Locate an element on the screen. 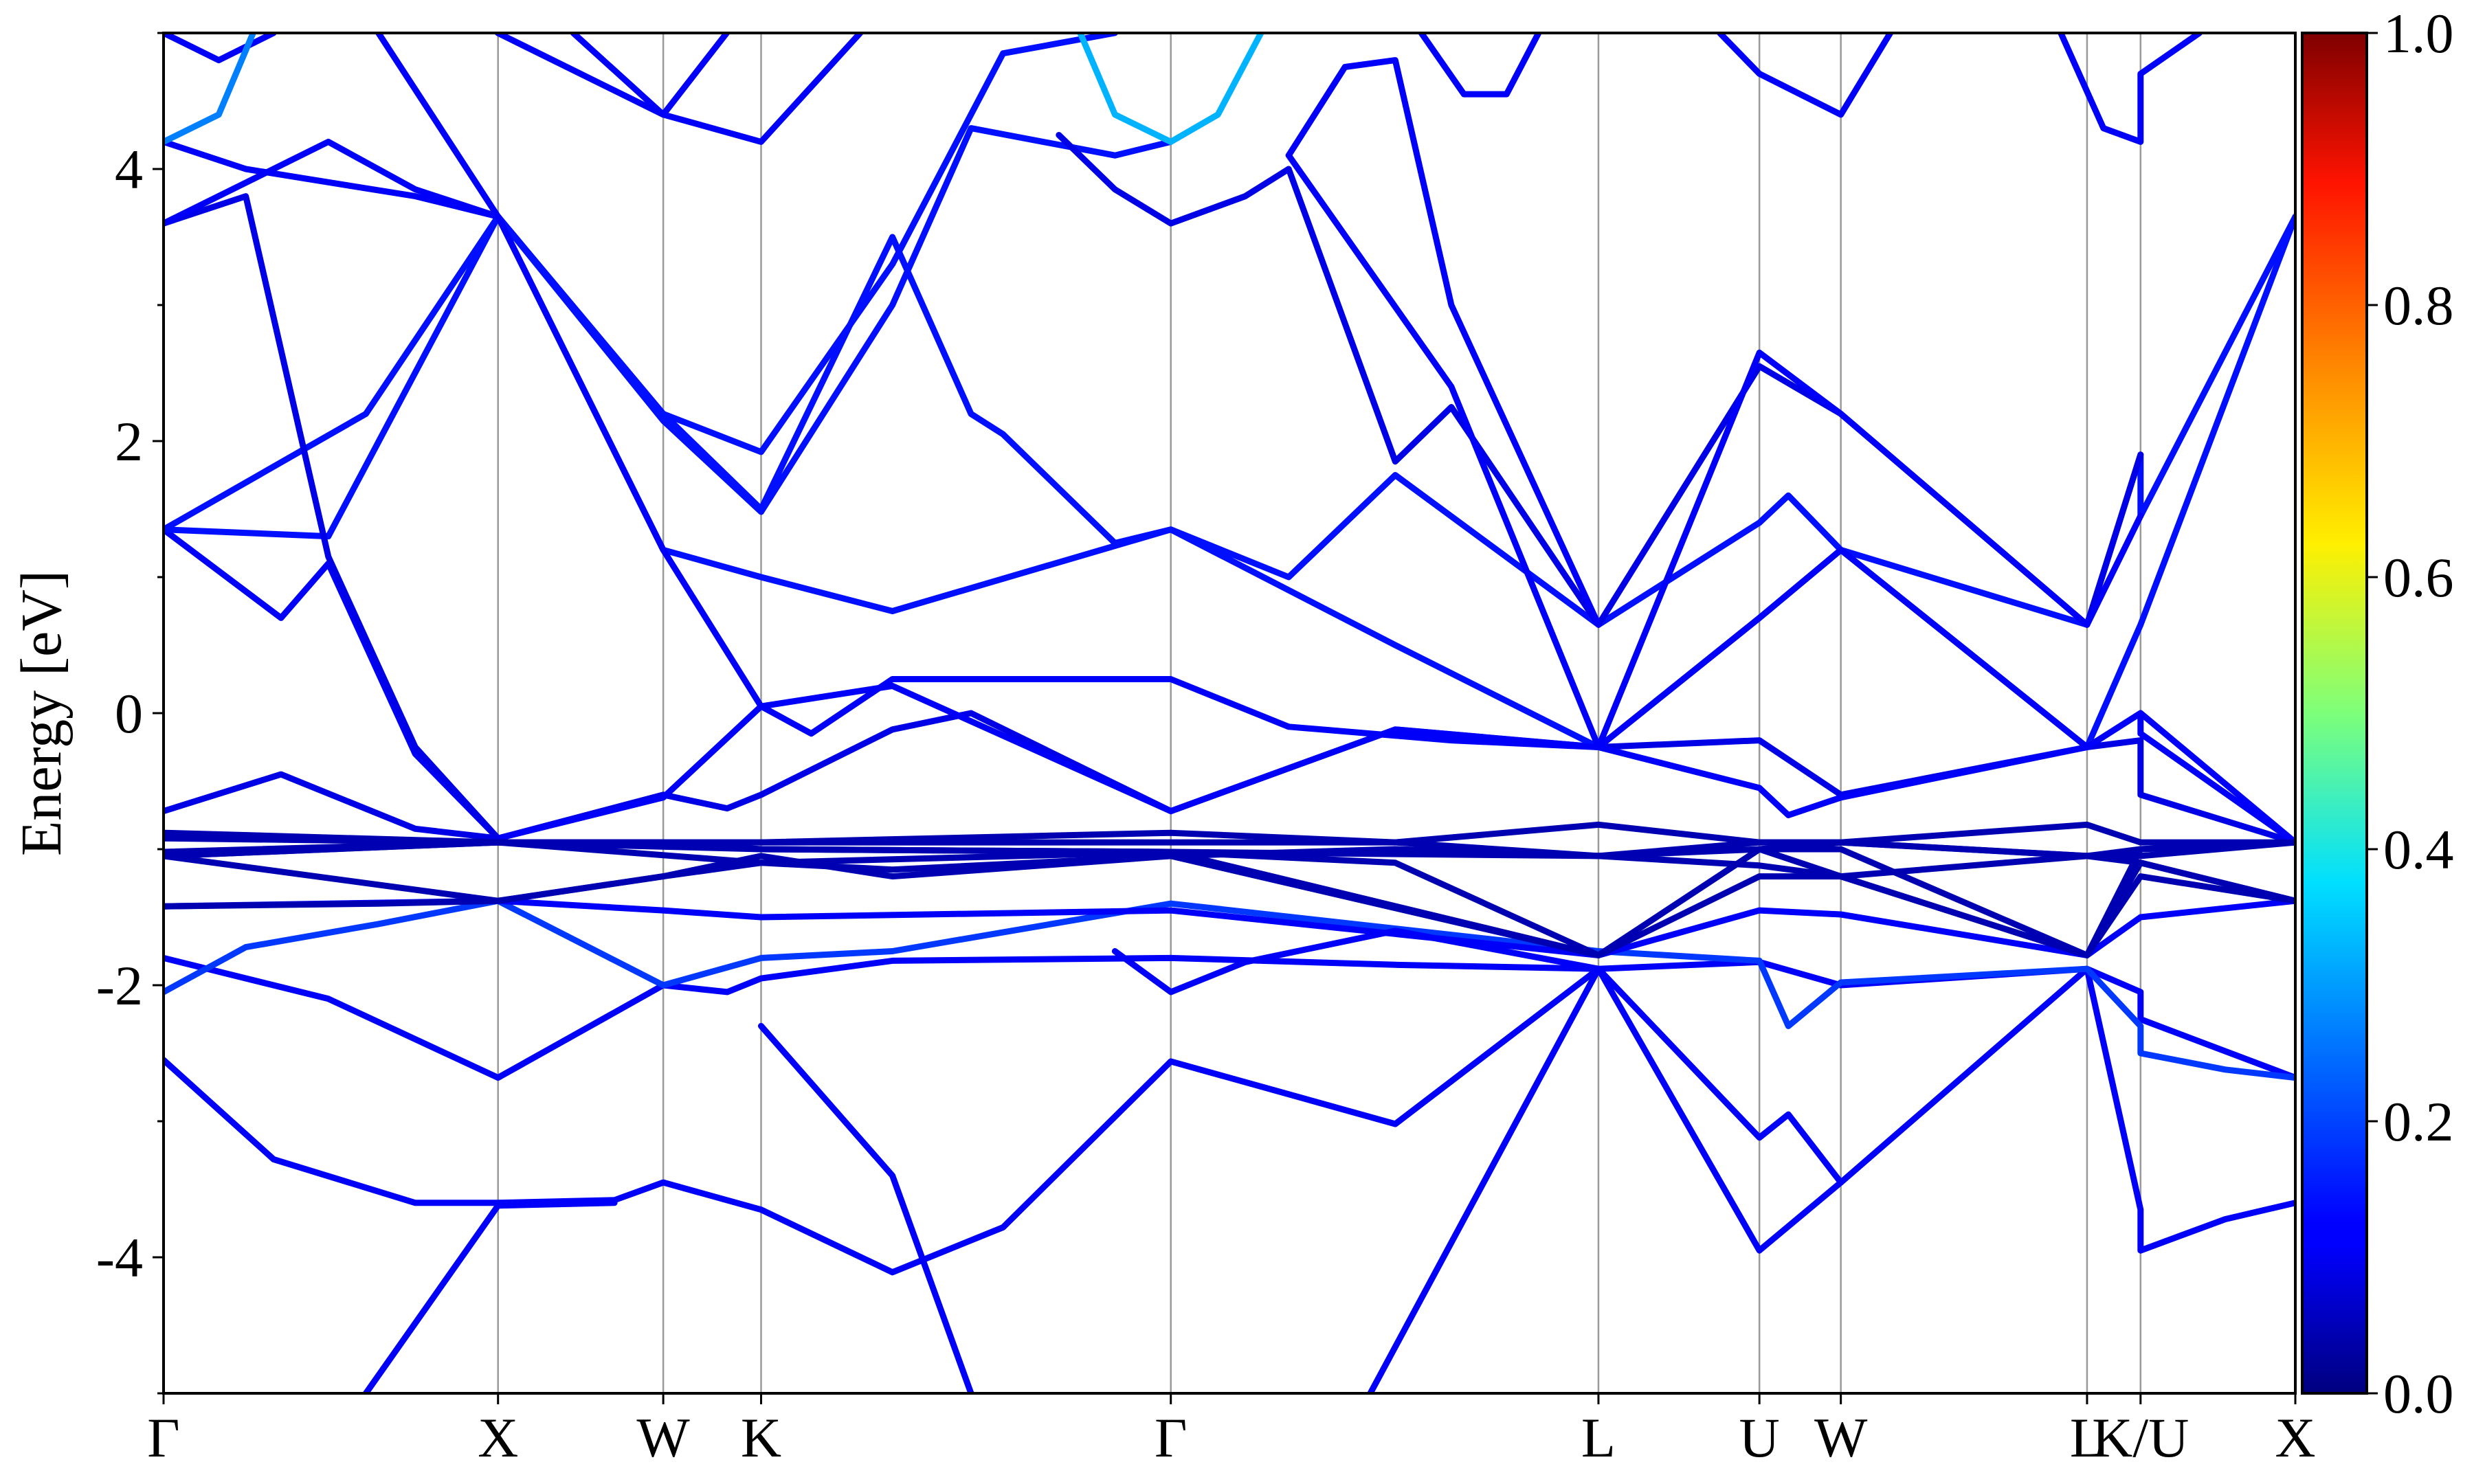  colorbar-tick-label: 0.0 is located at coordinates (2418, 1393).